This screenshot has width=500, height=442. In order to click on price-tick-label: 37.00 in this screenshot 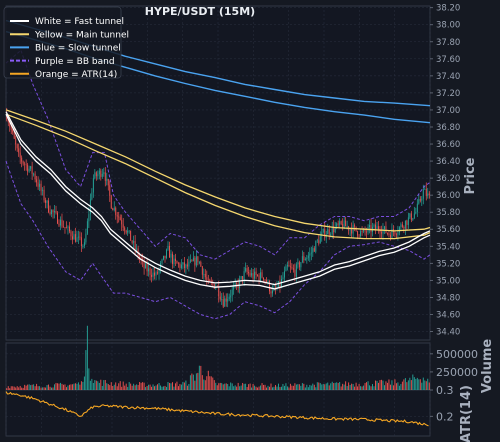, I will do `click(448, 111)`.